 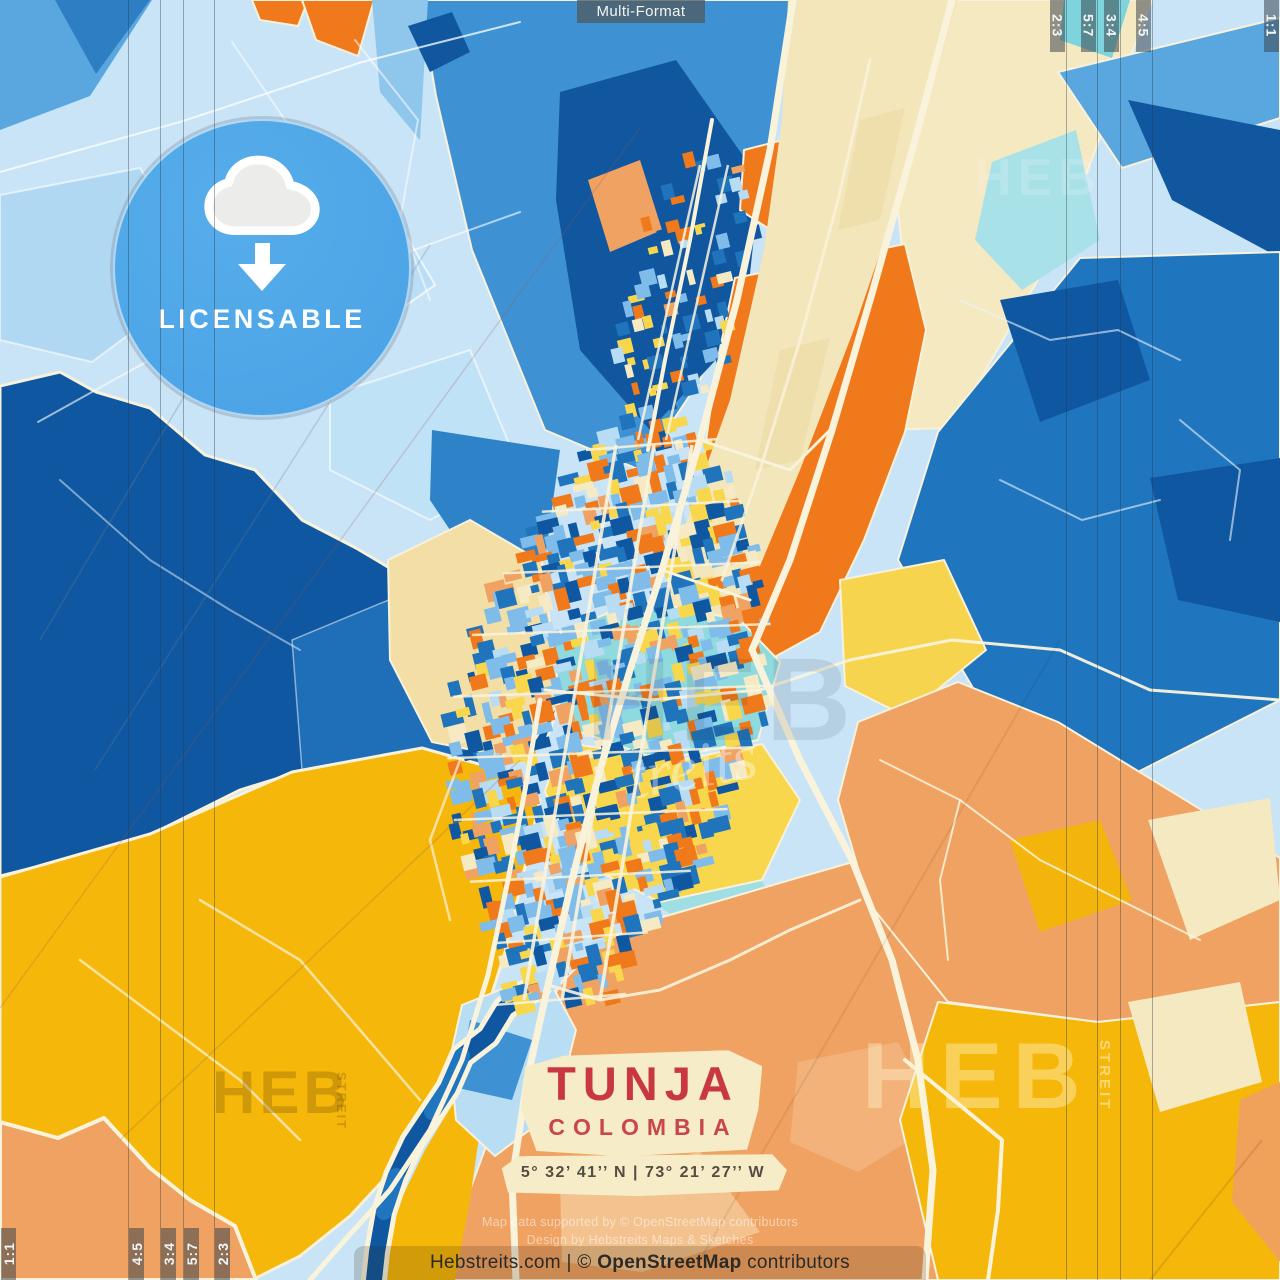 I want to click on ratio-label: 4:5, so click(x=1143, y=26).